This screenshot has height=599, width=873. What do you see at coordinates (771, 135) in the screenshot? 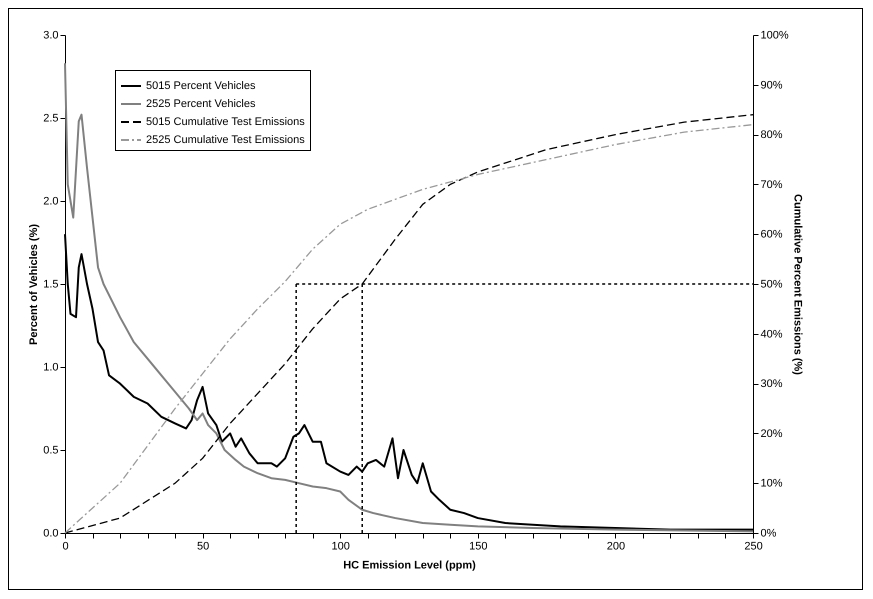
I see `y2-tick-label: 80%` at bounding box center [771, 135].